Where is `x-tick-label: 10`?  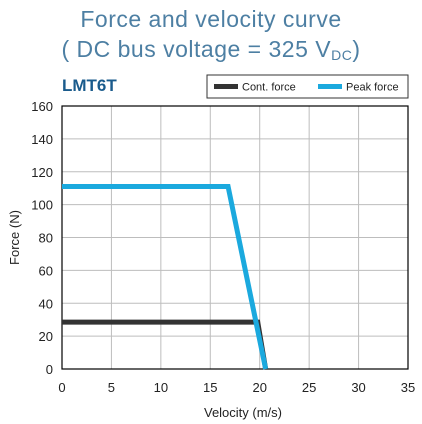 x-tick-label: 10 is located at coordinates (161, 387).